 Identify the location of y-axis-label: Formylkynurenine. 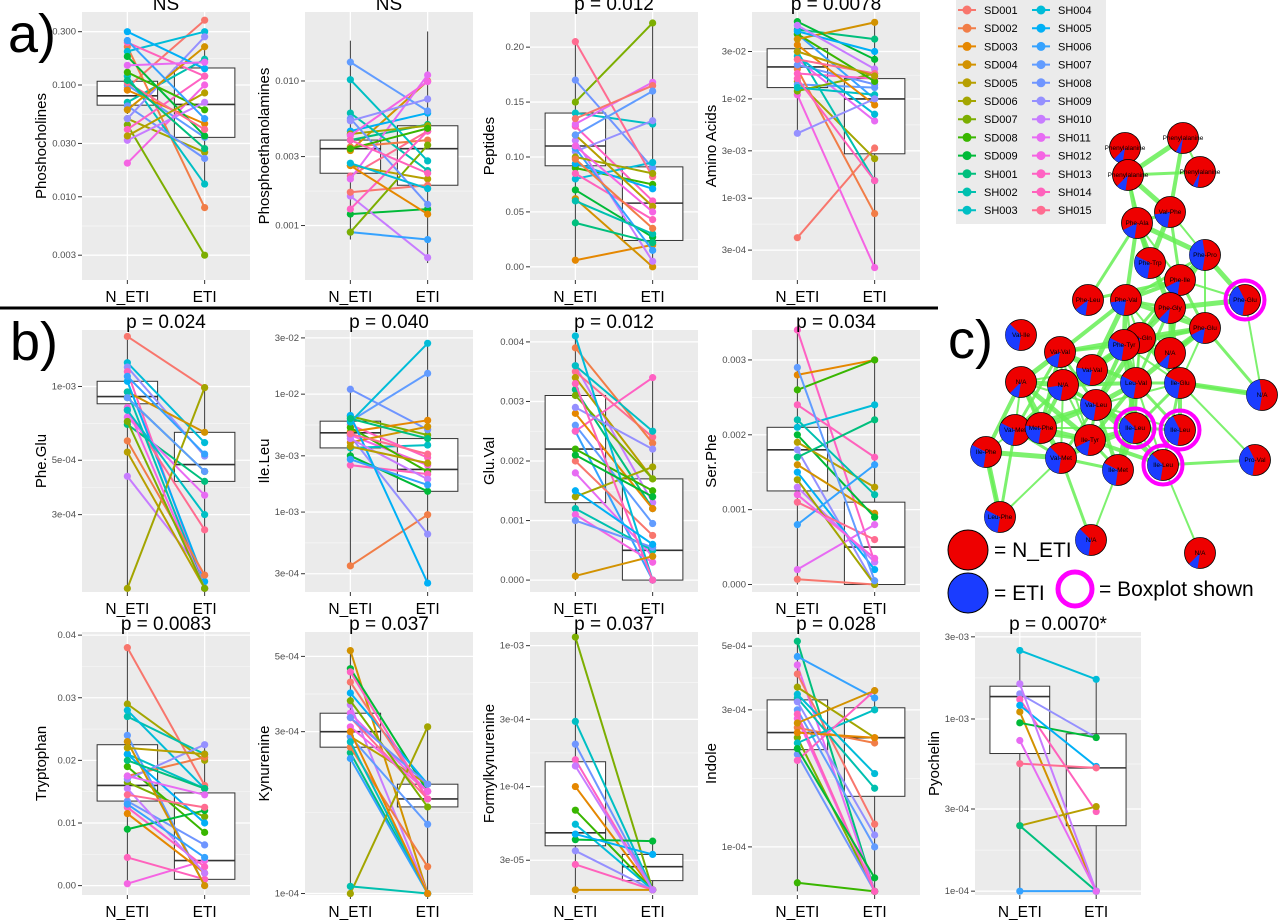
(489, 763).